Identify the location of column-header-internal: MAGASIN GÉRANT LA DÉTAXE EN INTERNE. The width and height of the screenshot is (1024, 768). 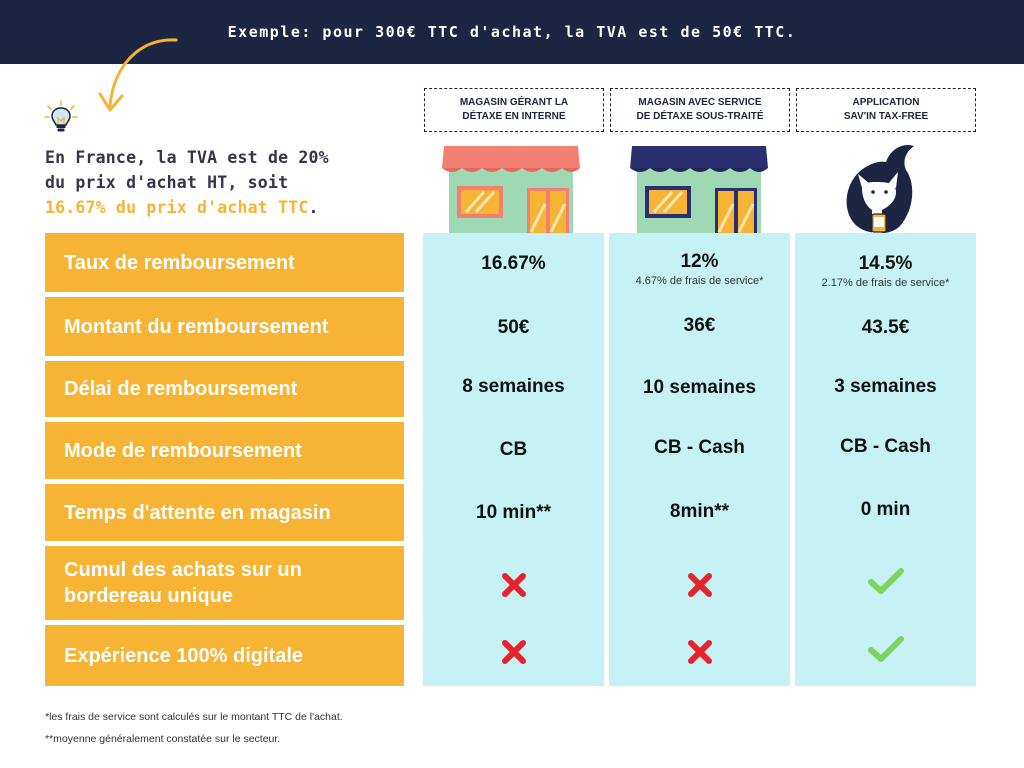
(514, 110).